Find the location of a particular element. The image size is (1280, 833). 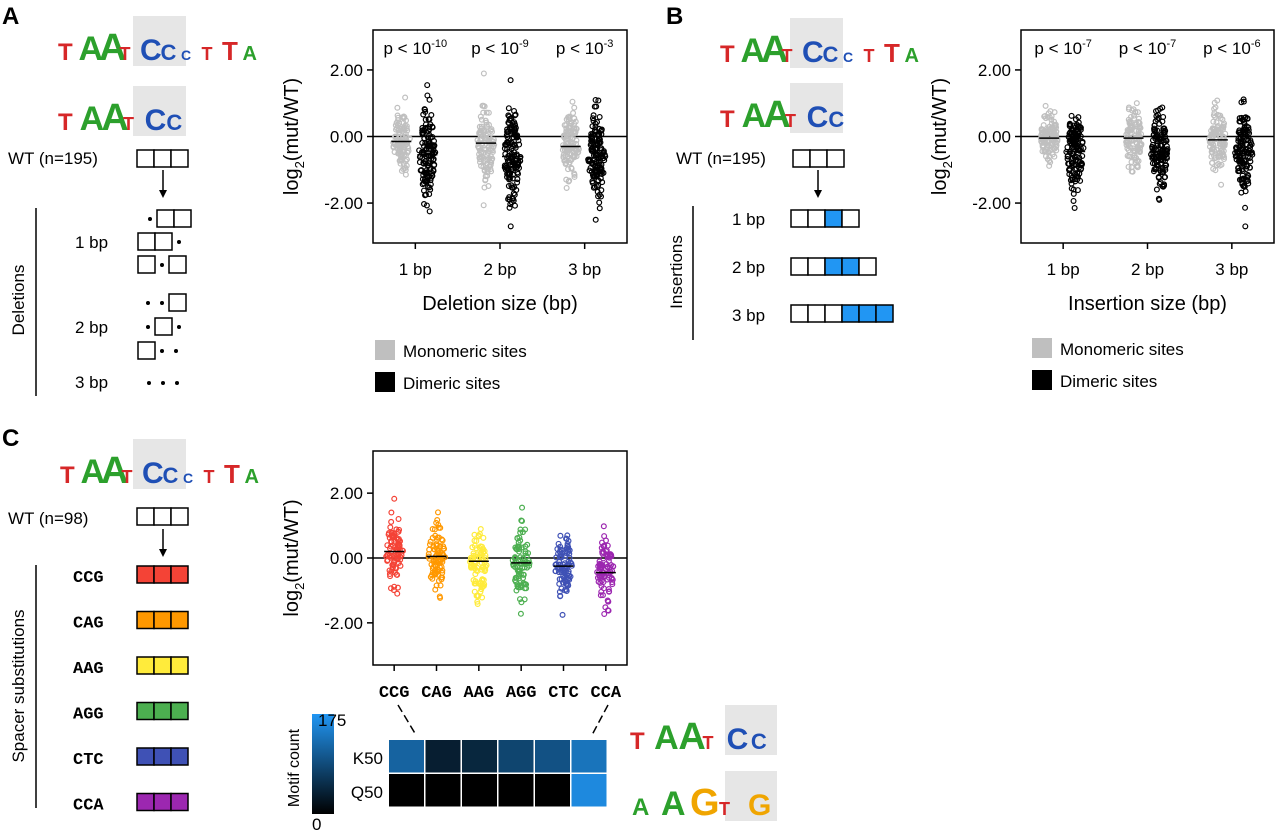

motif-logo-icon: T AAT CC C T T A is located at coordinates (159, 471).